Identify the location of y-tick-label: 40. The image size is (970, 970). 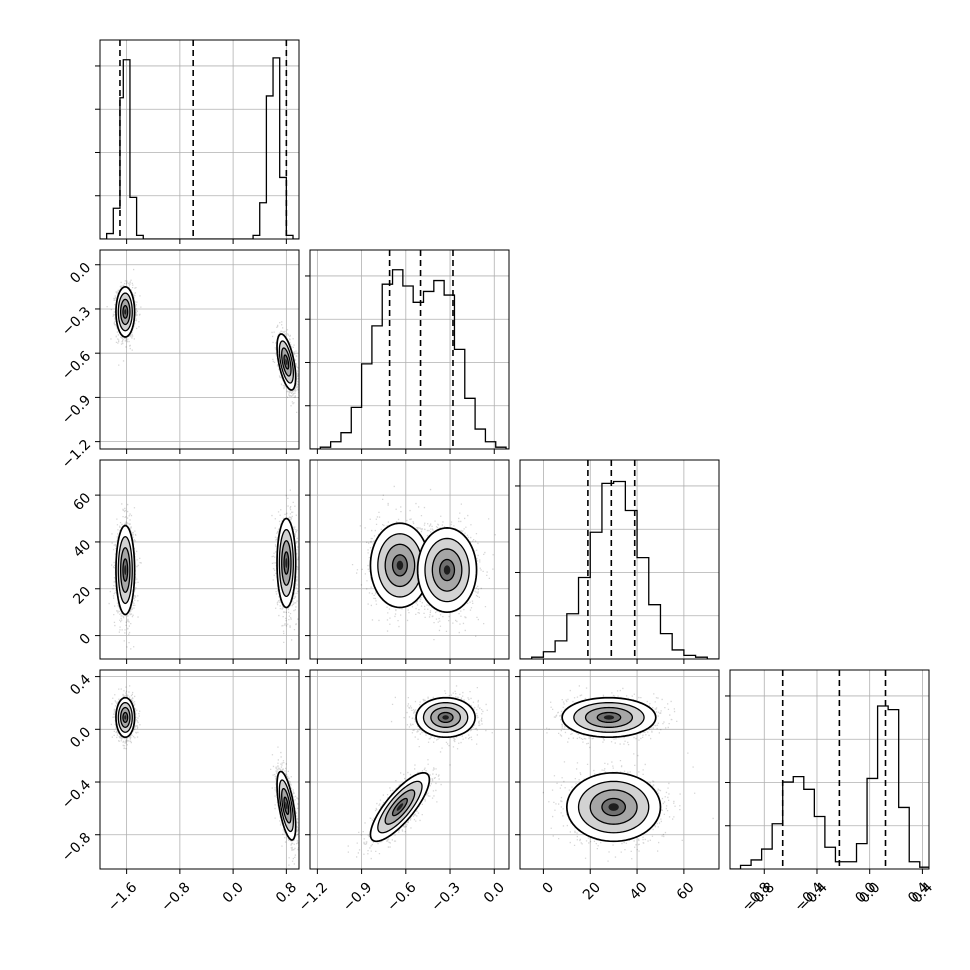
(82, 549).